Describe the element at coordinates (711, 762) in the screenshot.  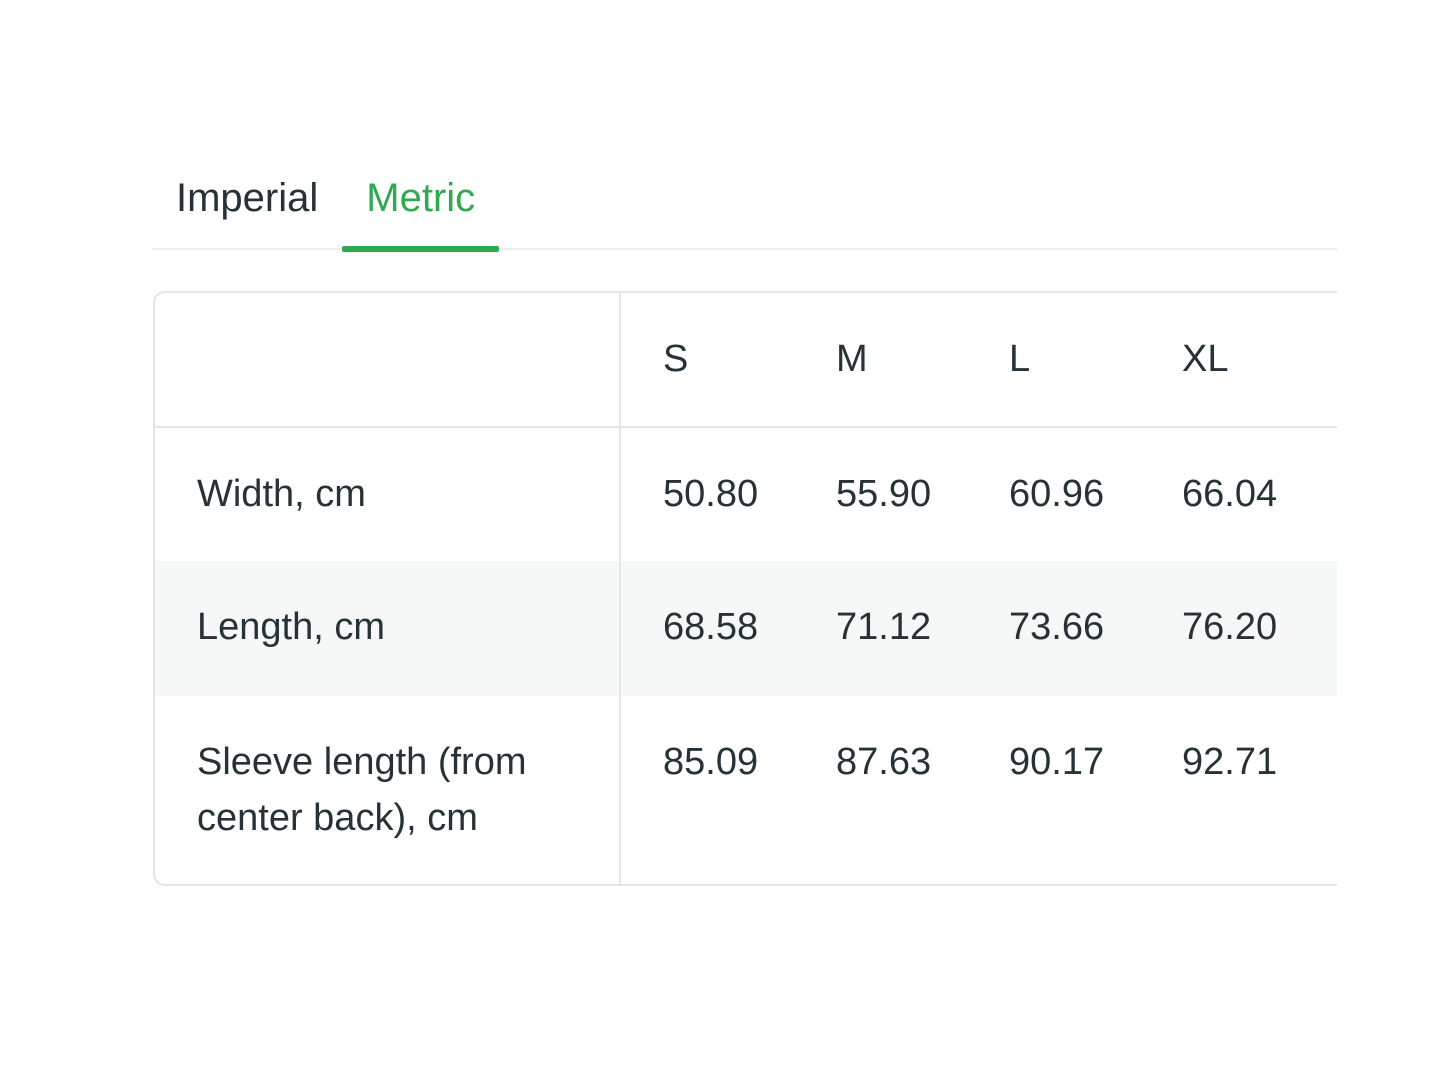
I see `size-value: 85.09` at that location.